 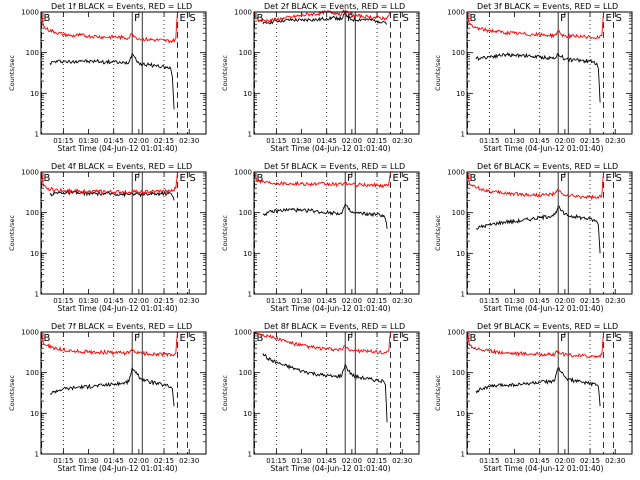 I want to click on panel-title: Det 7f BLACK = Events, RED = LLD, so click(x=121, y=326).